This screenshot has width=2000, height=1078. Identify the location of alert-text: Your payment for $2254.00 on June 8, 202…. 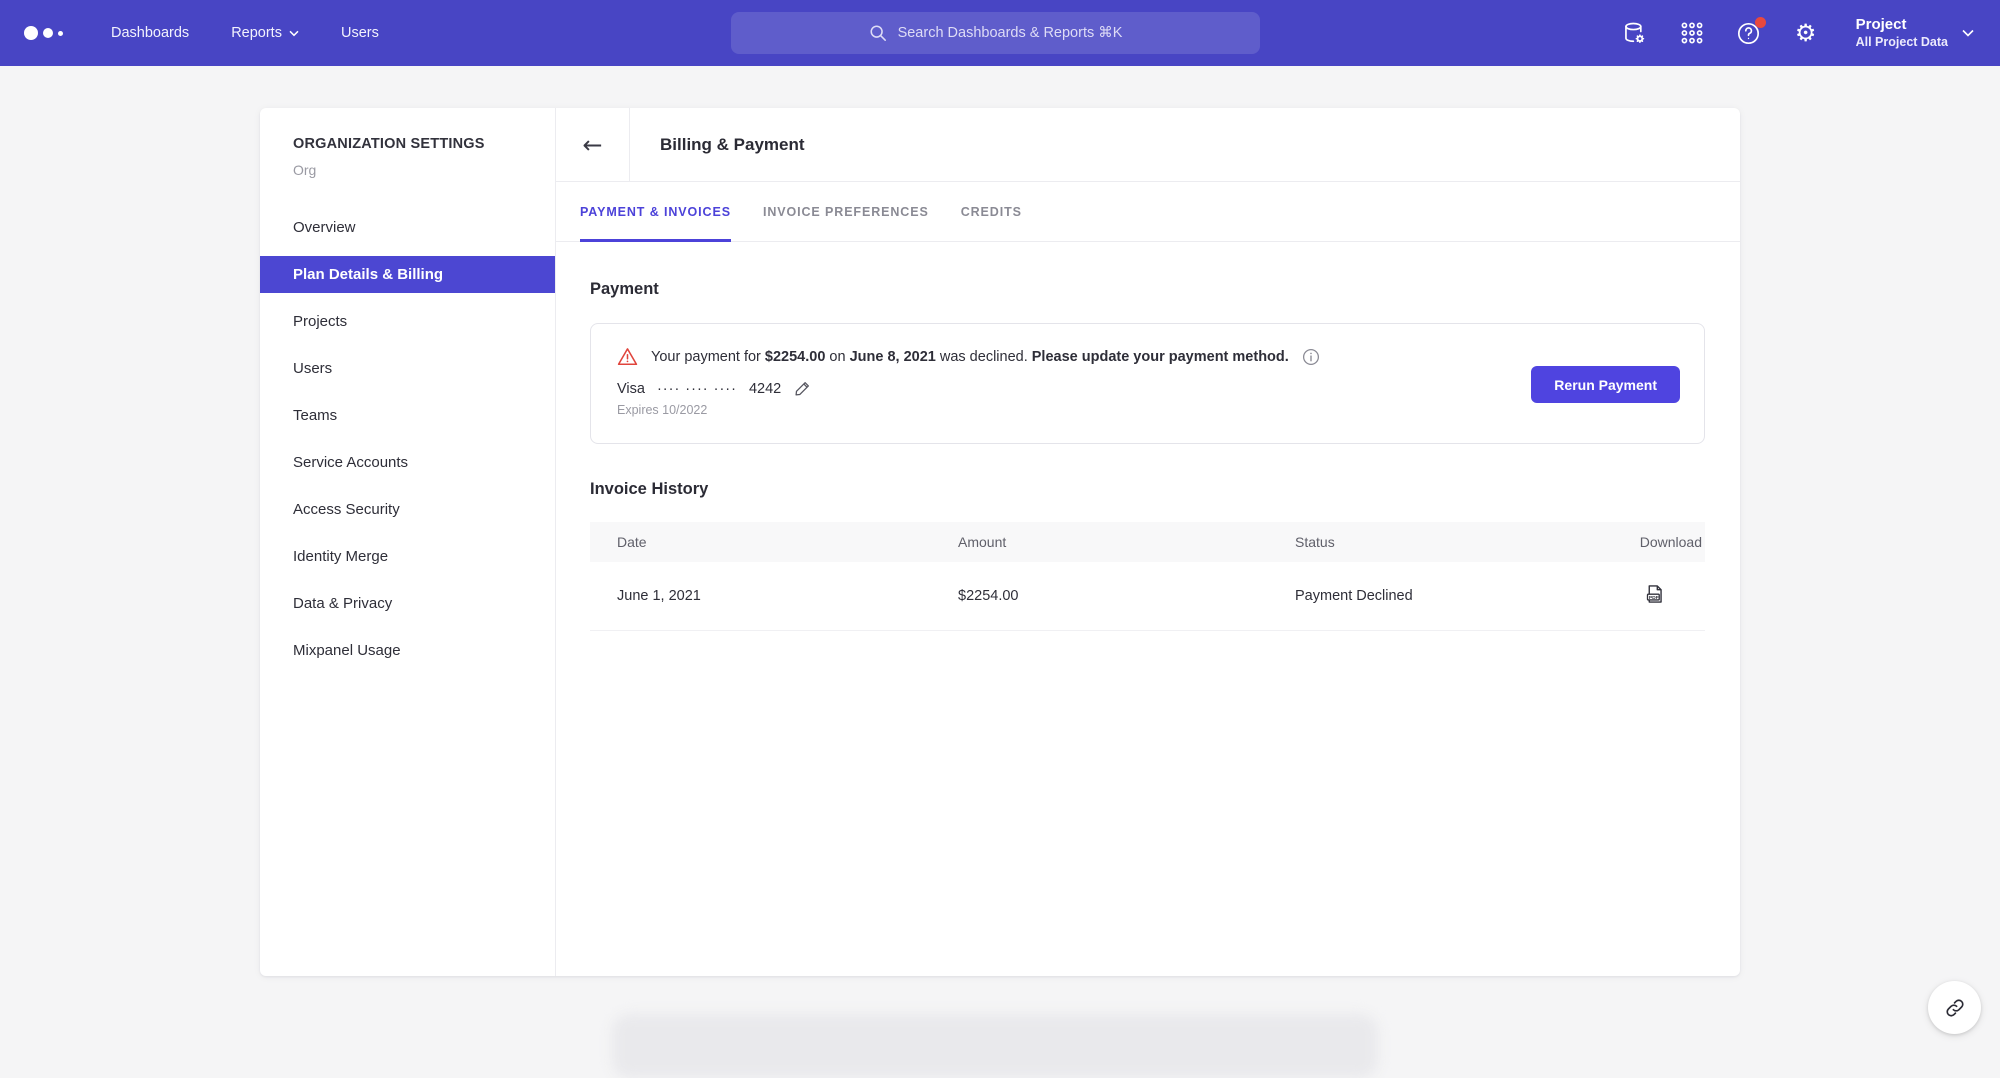
(970, 356).